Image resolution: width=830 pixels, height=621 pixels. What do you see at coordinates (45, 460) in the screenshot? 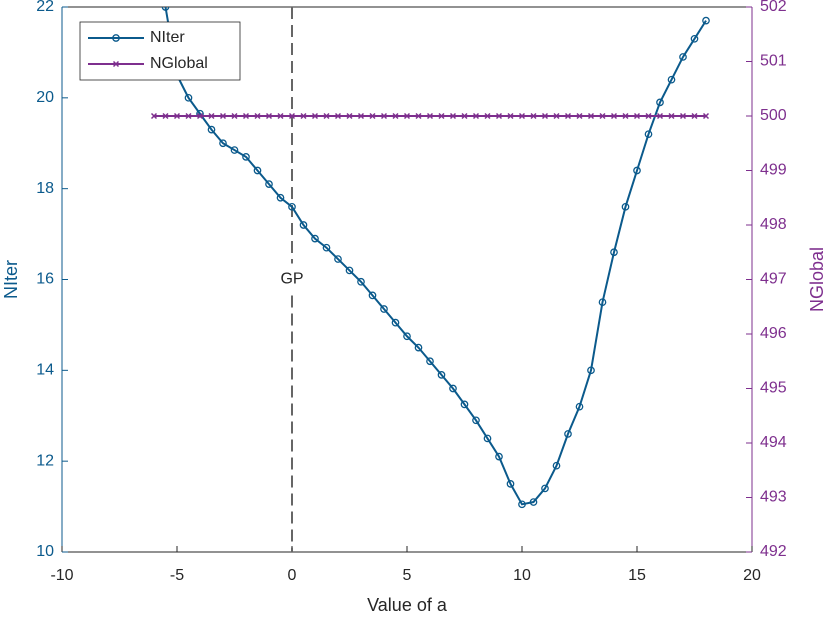
I see `y-tick-label: 12` at bounding box center [45, 460].